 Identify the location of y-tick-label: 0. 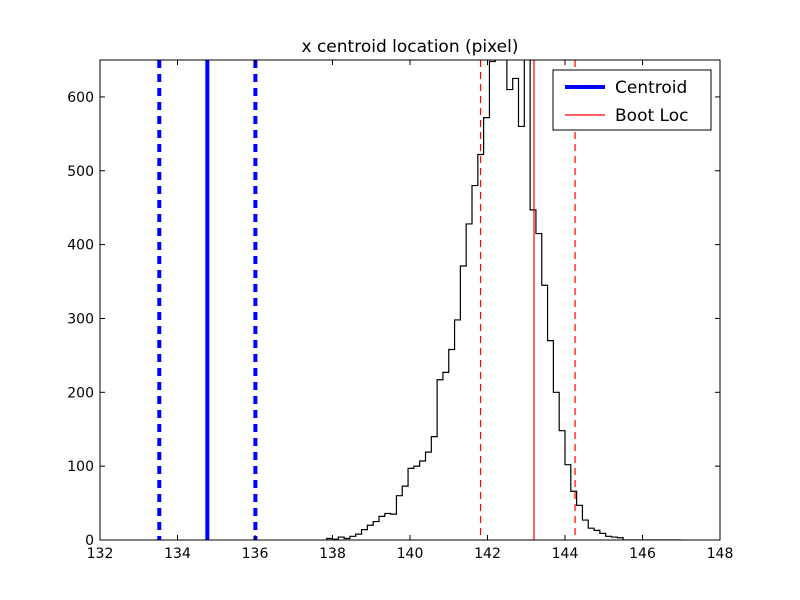
(89, 541).